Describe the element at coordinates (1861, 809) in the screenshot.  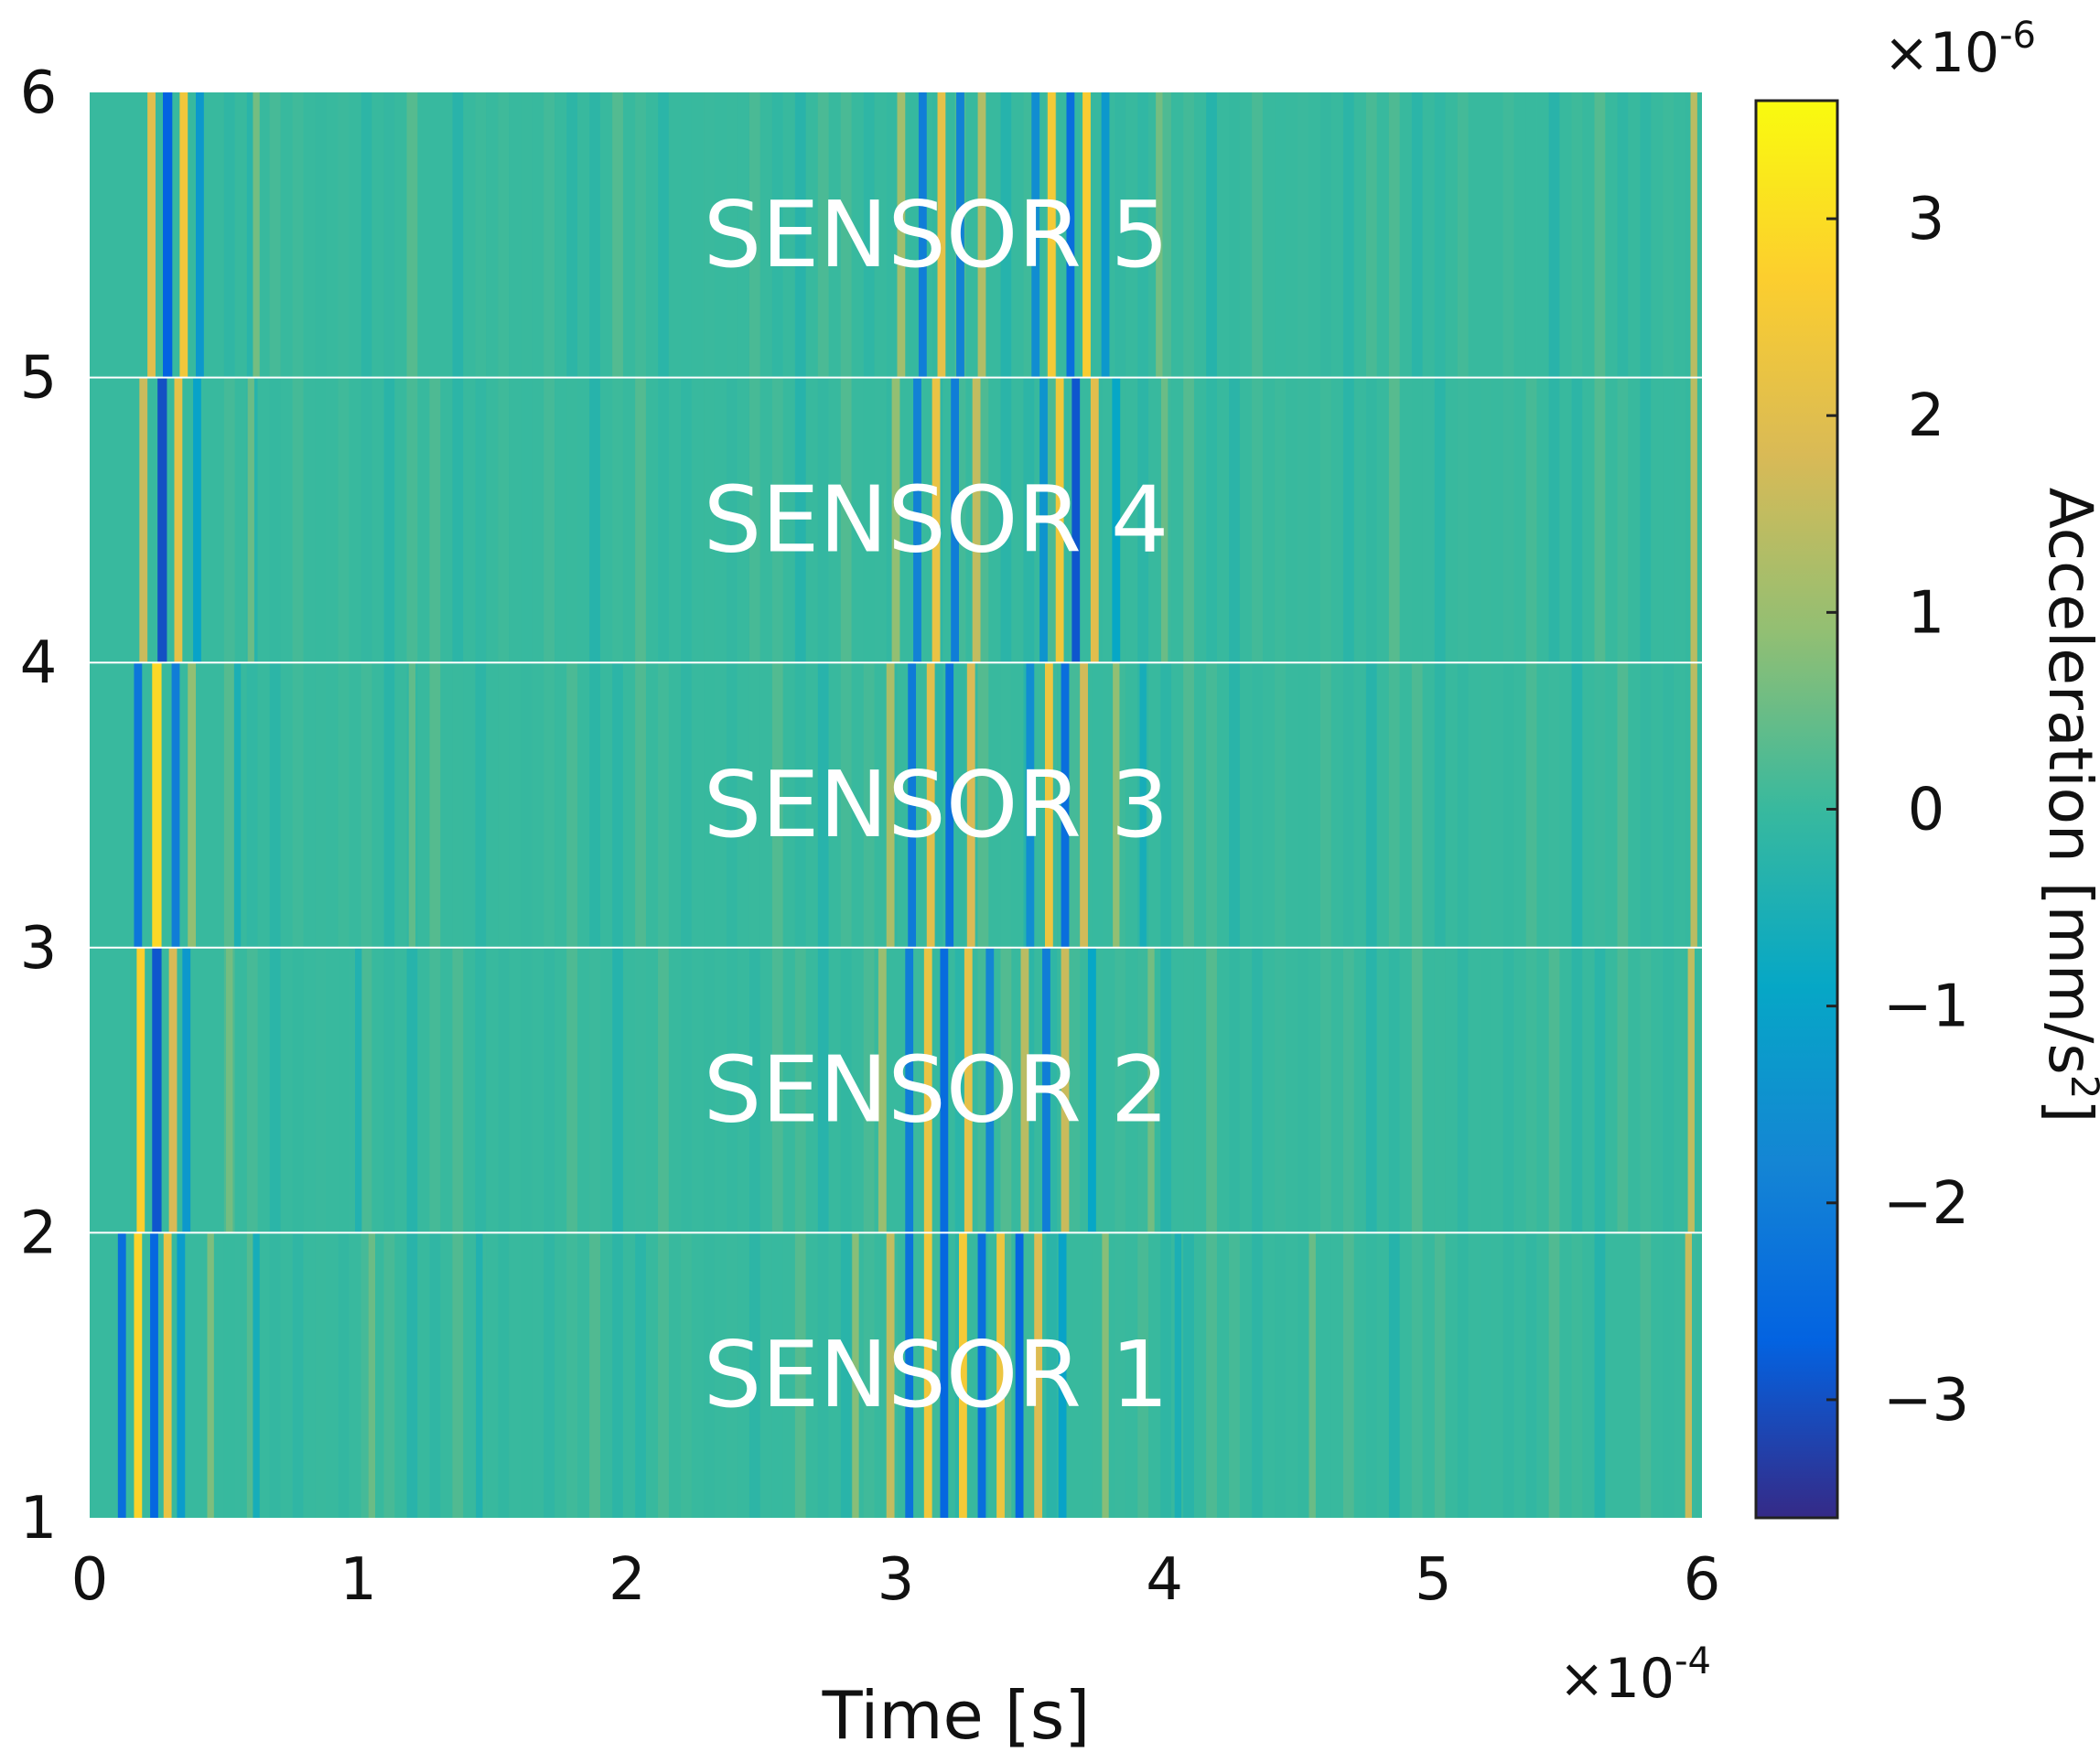
I see `colorbar: 3 2 1 0 −1 −2 −3` at that location.